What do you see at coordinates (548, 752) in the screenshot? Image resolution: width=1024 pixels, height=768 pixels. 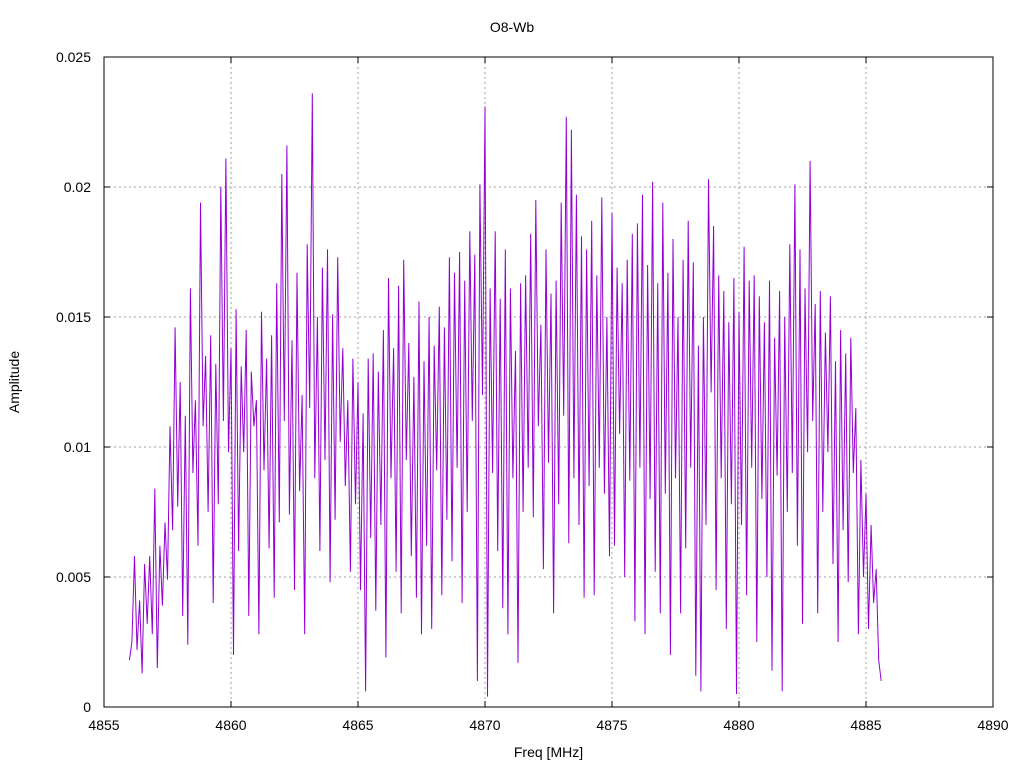 I see `x-axis-label: Freq [MHz]` at bounding box center [548, 752].